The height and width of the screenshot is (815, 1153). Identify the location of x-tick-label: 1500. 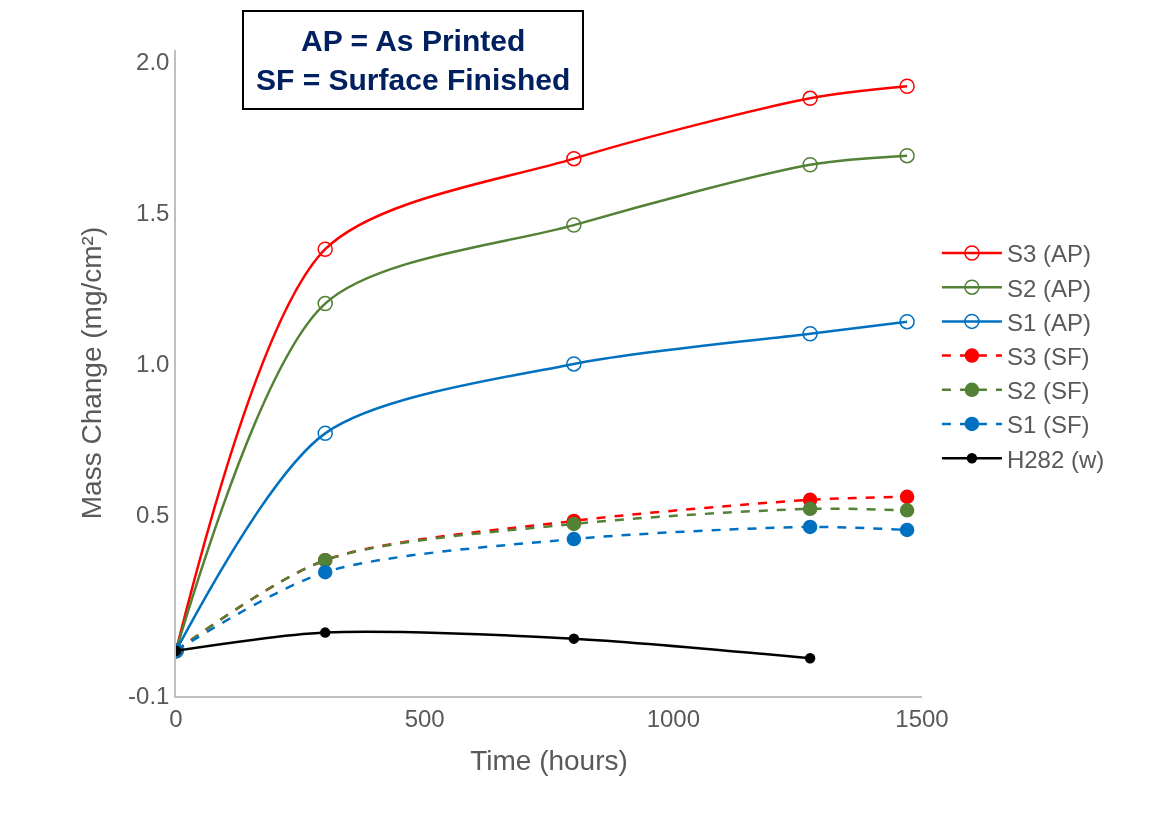
(922, 718).